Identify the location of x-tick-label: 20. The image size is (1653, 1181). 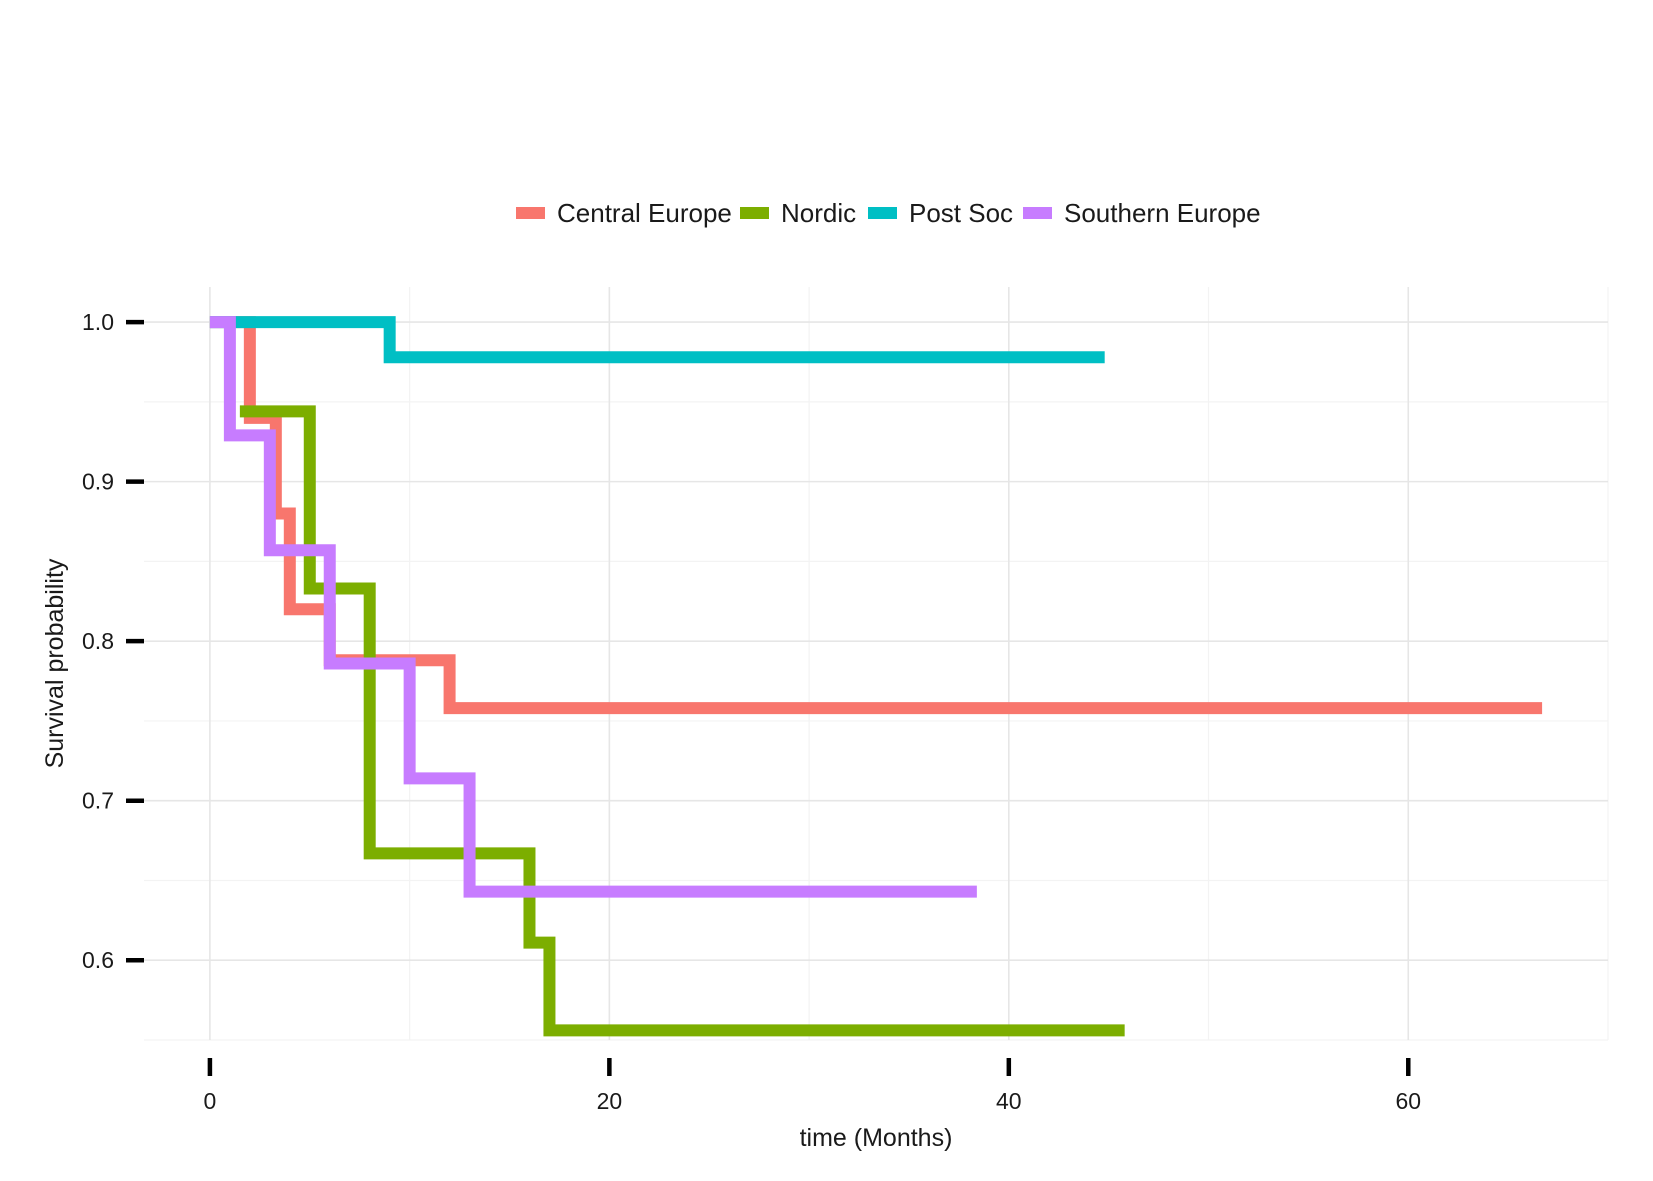
(610, 1101).